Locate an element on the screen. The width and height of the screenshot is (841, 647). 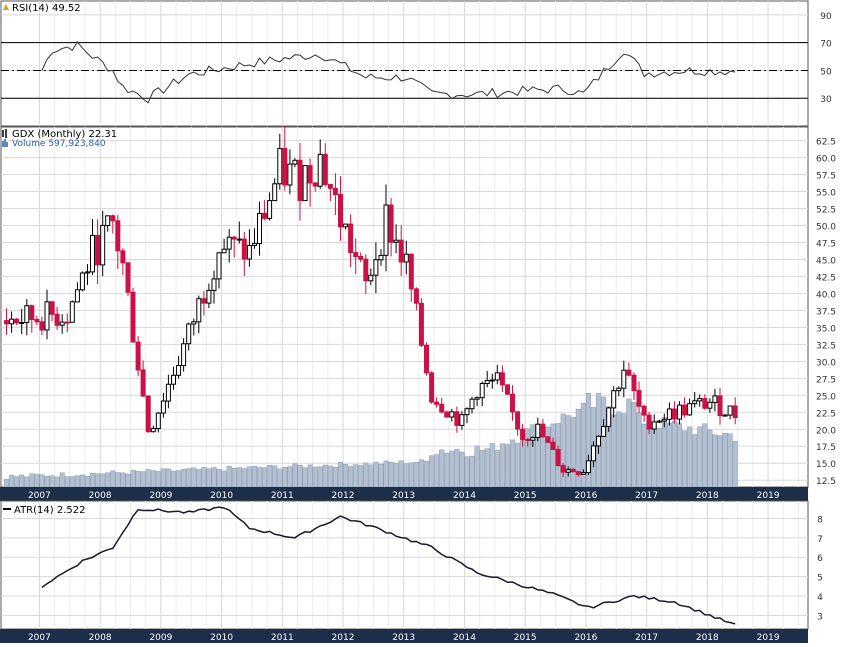
atr-tick-label: 6 is located at coordinates (820, 559).